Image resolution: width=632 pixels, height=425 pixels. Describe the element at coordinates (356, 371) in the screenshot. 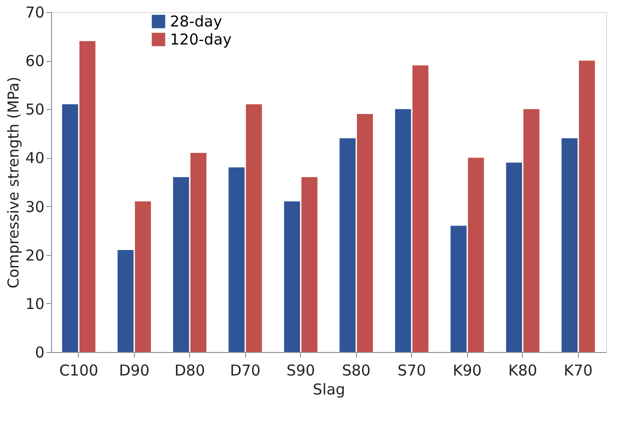

I see `x-tick-label: S80` at that location.